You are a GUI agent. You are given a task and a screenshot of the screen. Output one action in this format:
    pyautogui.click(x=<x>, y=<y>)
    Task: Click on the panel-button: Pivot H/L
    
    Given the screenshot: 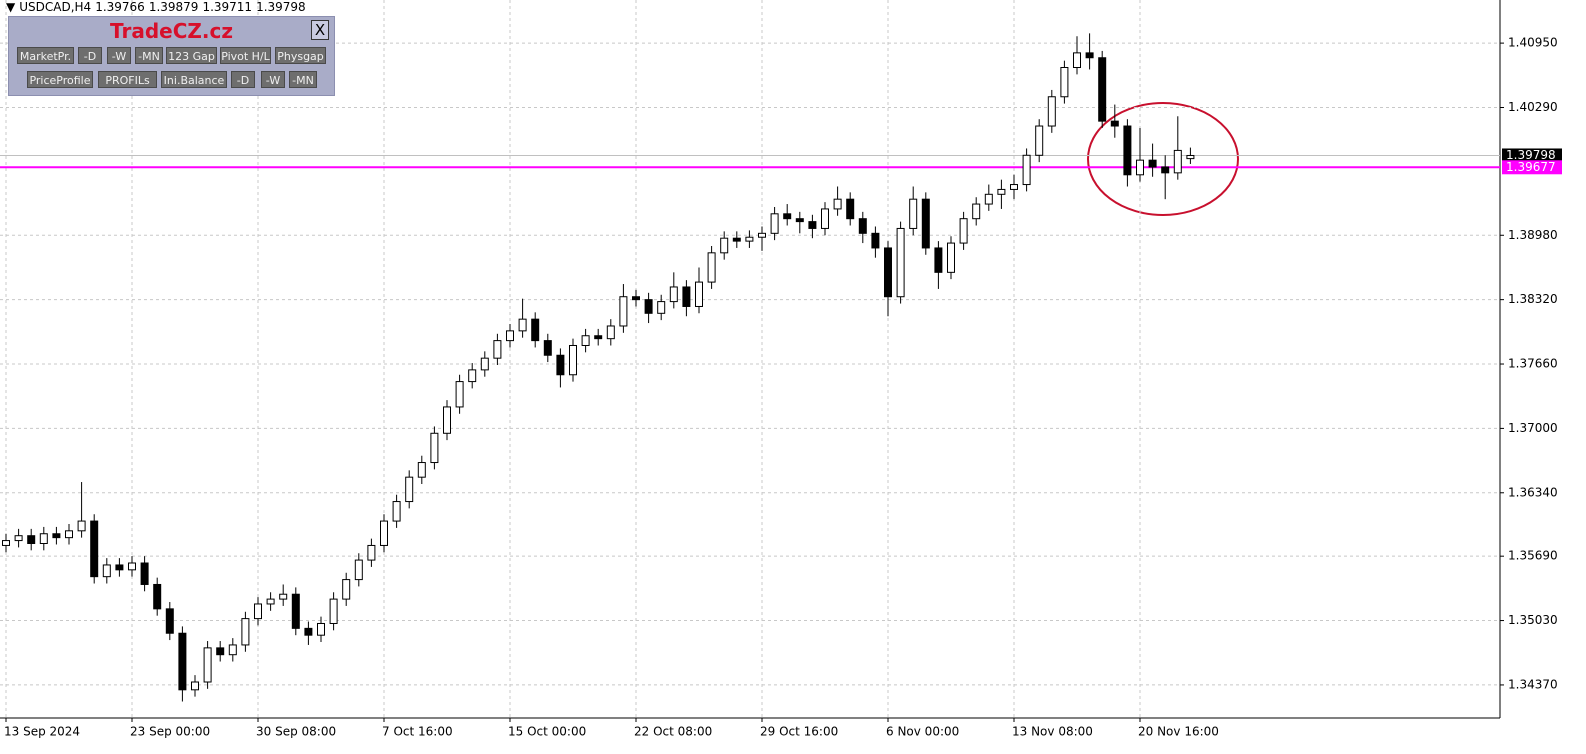 What is the action you would take?
    pyautogui.click(x=245, y=55)
    